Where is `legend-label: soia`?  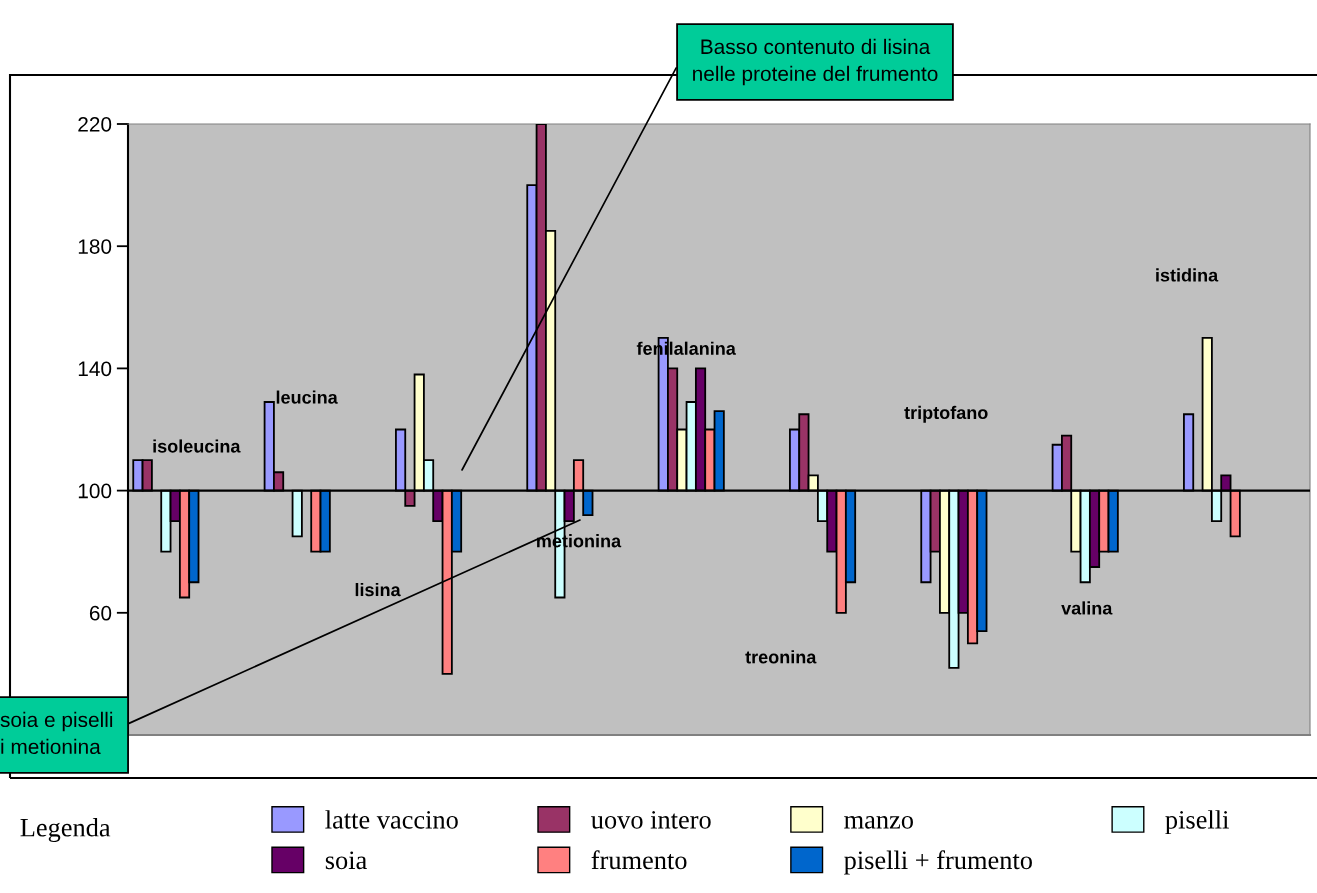 legend-label: soia is located at coordinates (346, 860).